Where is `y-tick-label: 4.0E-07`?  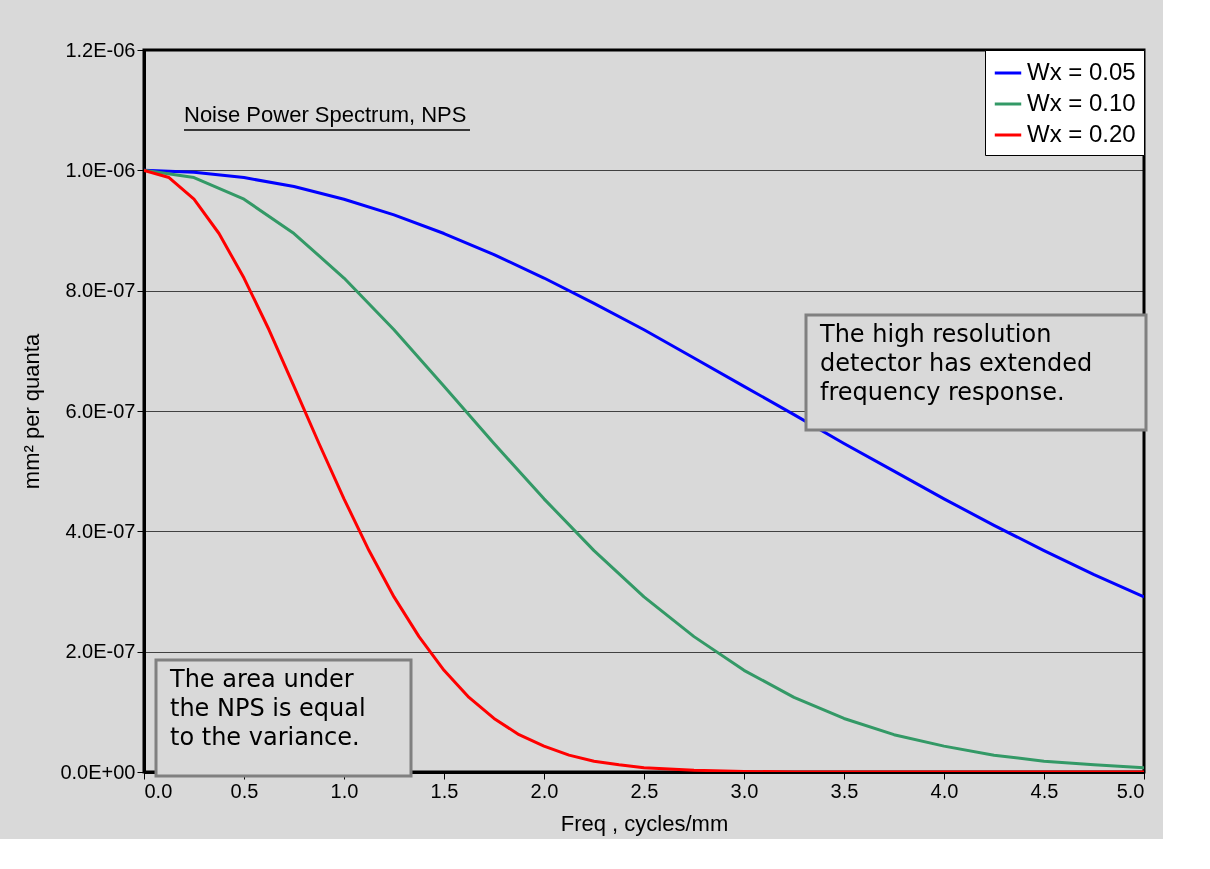 y-tick-label: 4.0E-07 is located at coordinates (100, 530).